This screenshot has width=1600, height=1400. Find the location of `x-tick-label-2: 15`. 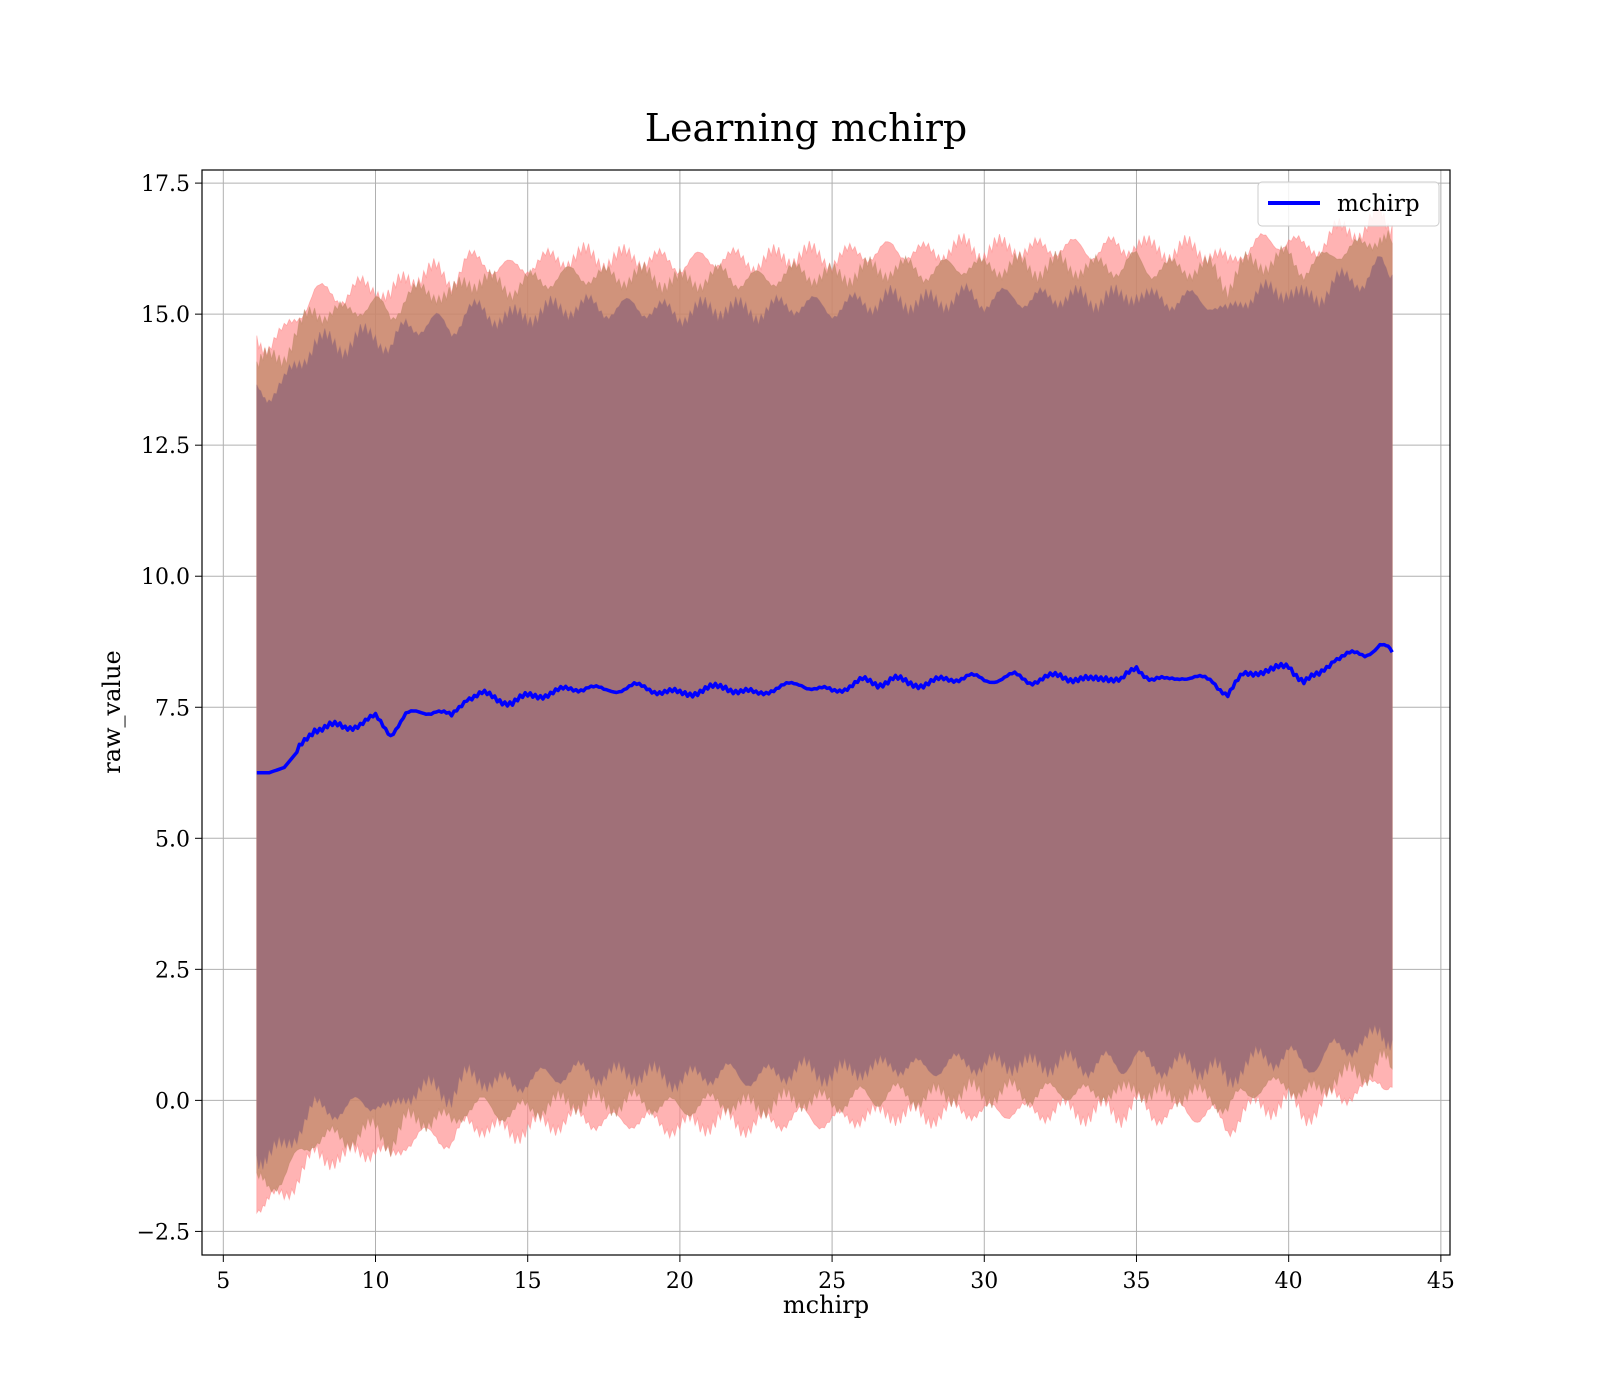

x-tick-label-2: 15 is located at coordinates (528, 1281).